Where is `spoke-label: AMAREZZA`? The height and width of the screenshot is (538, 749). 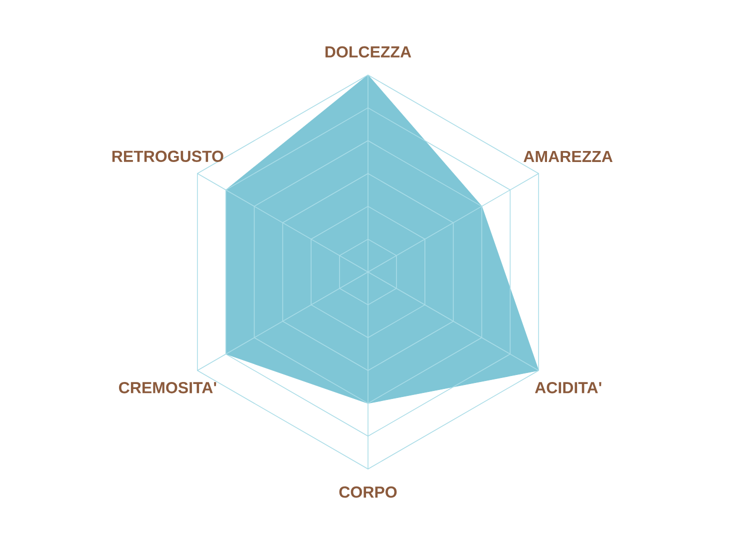
spoke-label: AMAREZZA is located at coordinates (568, 156).